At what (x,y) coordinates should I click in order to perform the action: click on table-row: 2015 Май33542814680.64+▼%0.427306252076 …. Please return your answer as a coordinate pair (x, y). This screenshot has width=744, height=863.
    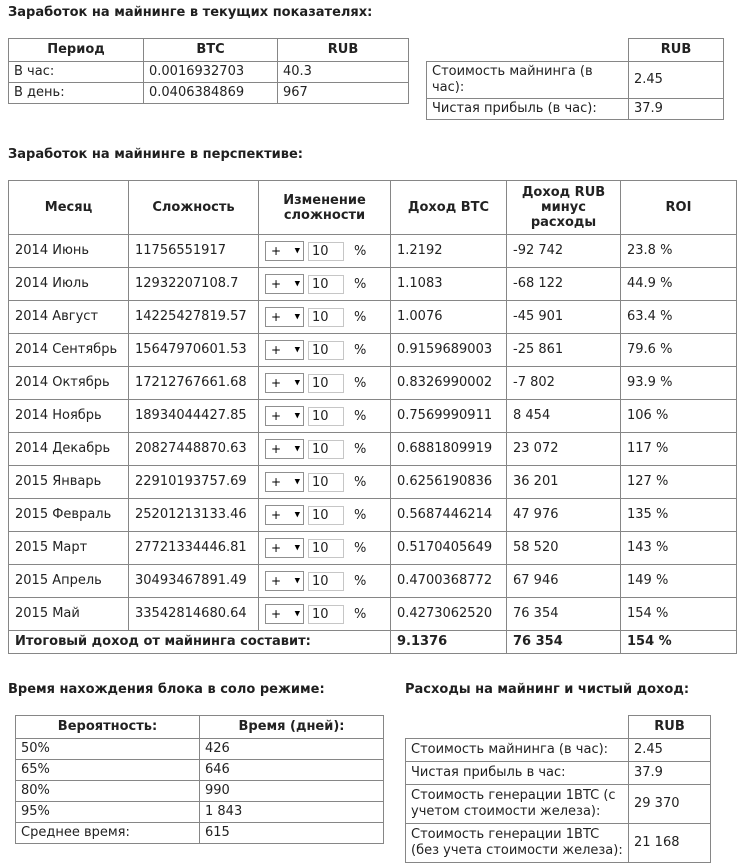
    Looking at the image, I should click on (372, 614).